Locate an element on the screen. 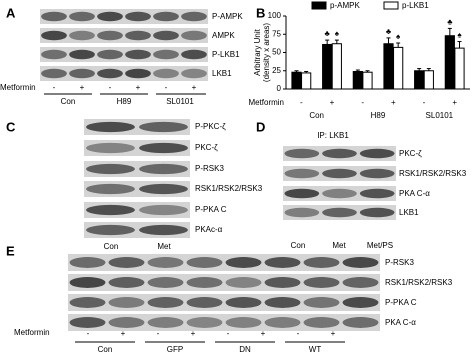 The image size is (474, 354). blot-label: P-PKA C is located at coordinates (211, 209).